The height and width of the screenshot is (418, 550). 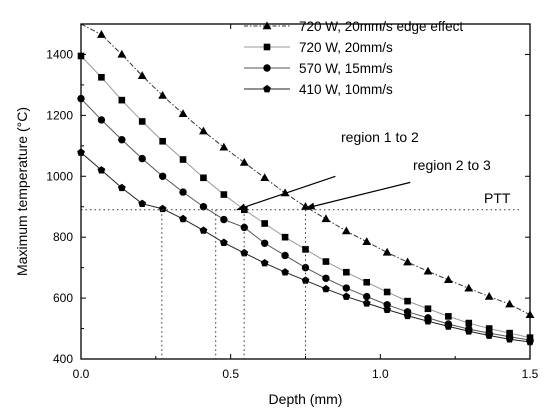 I want to click on legend-entry: 570 W, 15mm/s, so click(x=318, y=68).